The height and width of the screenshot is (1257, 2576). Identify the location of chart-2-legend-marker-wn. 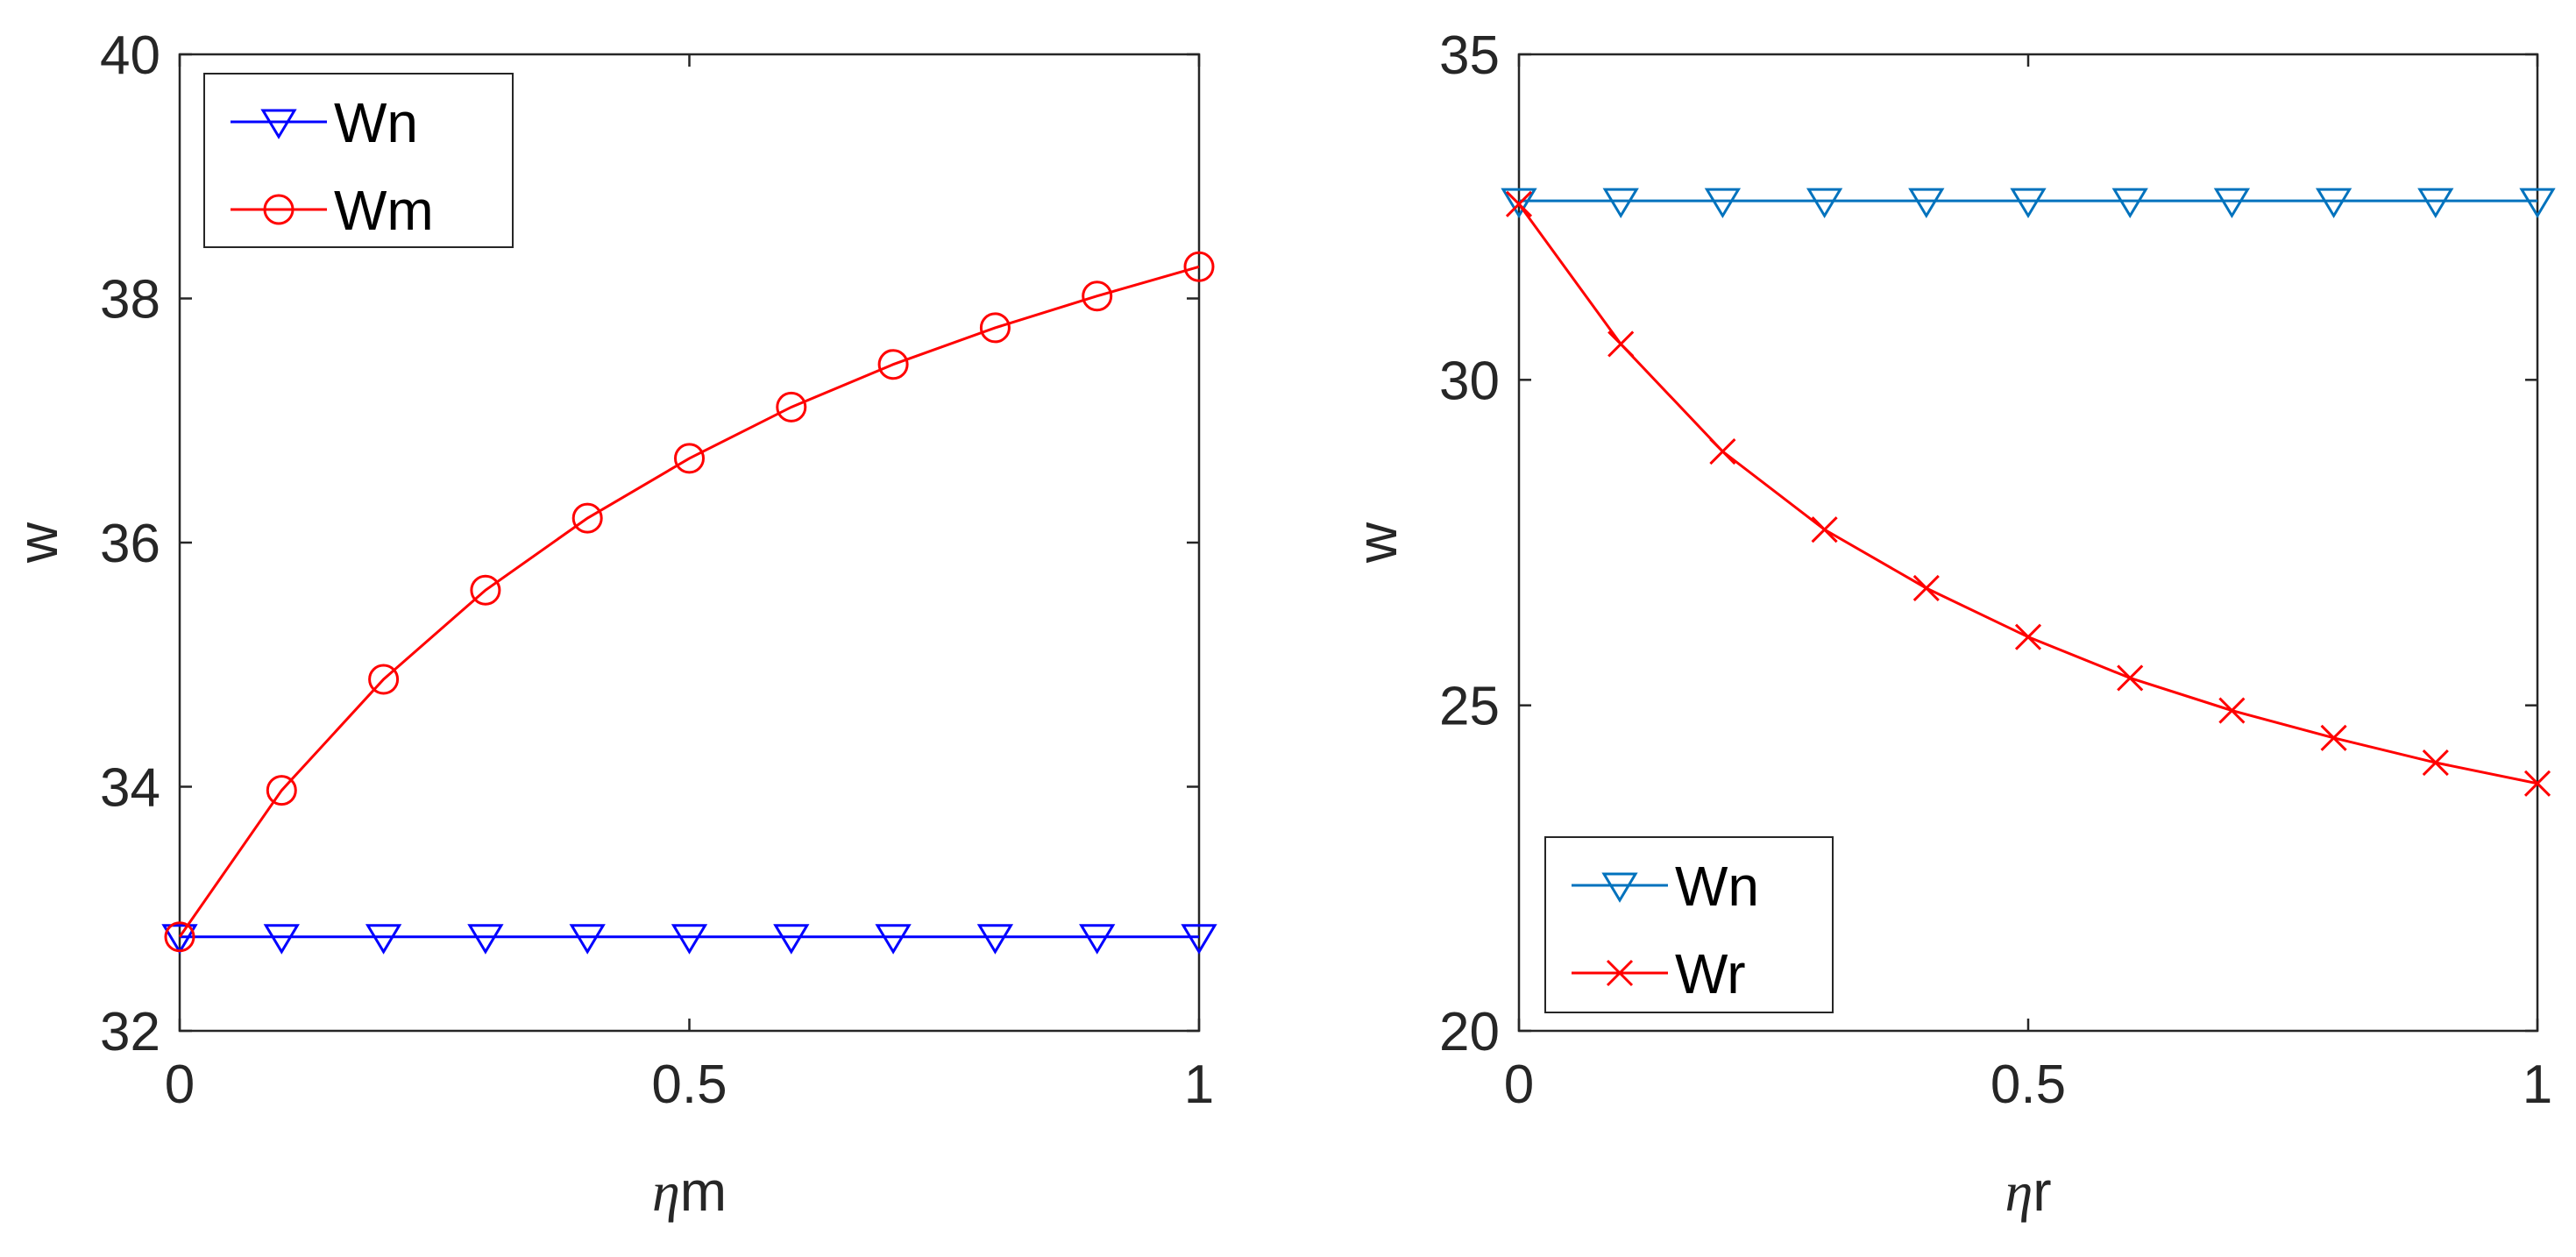
(1619, 887).